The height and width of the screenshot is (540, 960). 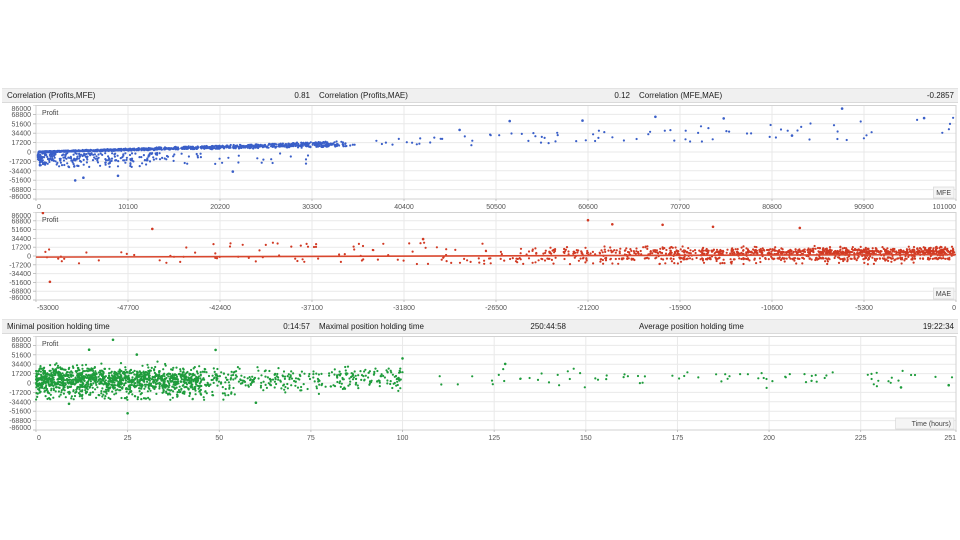 I want to click on y-axis-title: Profit, so click(x=50, y=344).